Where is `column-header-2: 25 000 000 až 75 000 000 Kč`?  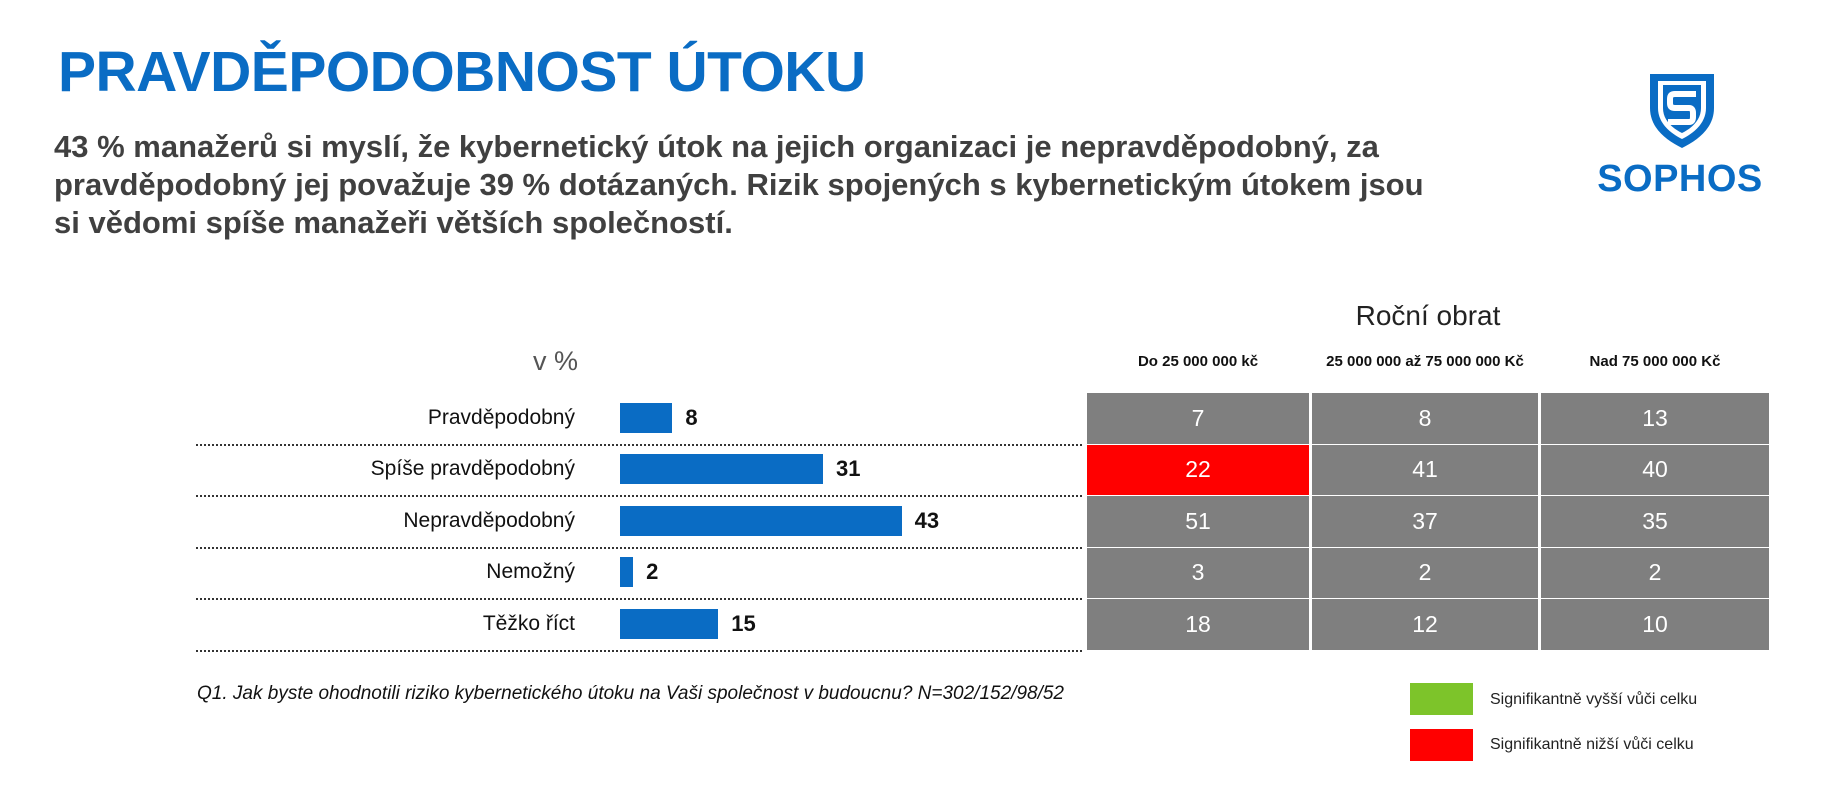 column-header-2: 25 000 000 až 75 000 000 Kč is located at coordinates (1425, 361).